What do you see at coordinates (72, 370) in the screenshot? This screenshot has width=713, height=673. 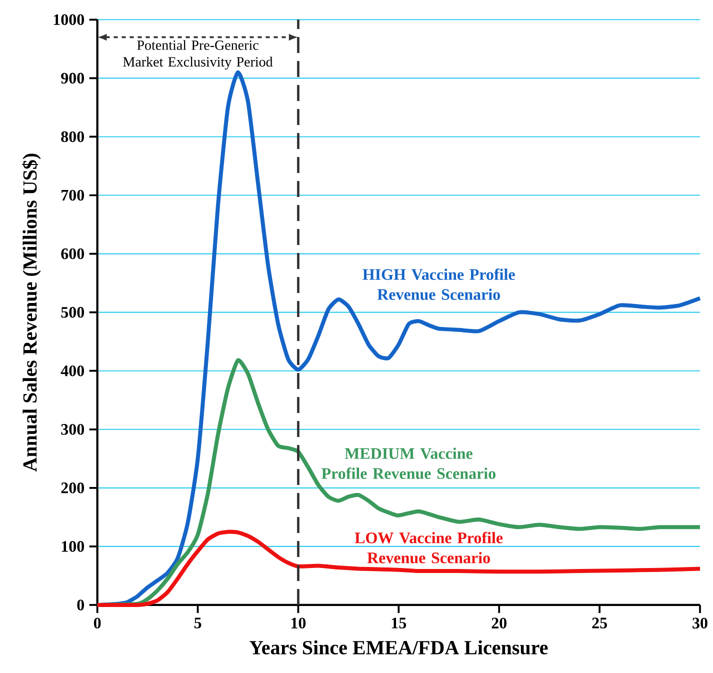 I see `y-tick-label: 400` at bounding box center [72, 370].